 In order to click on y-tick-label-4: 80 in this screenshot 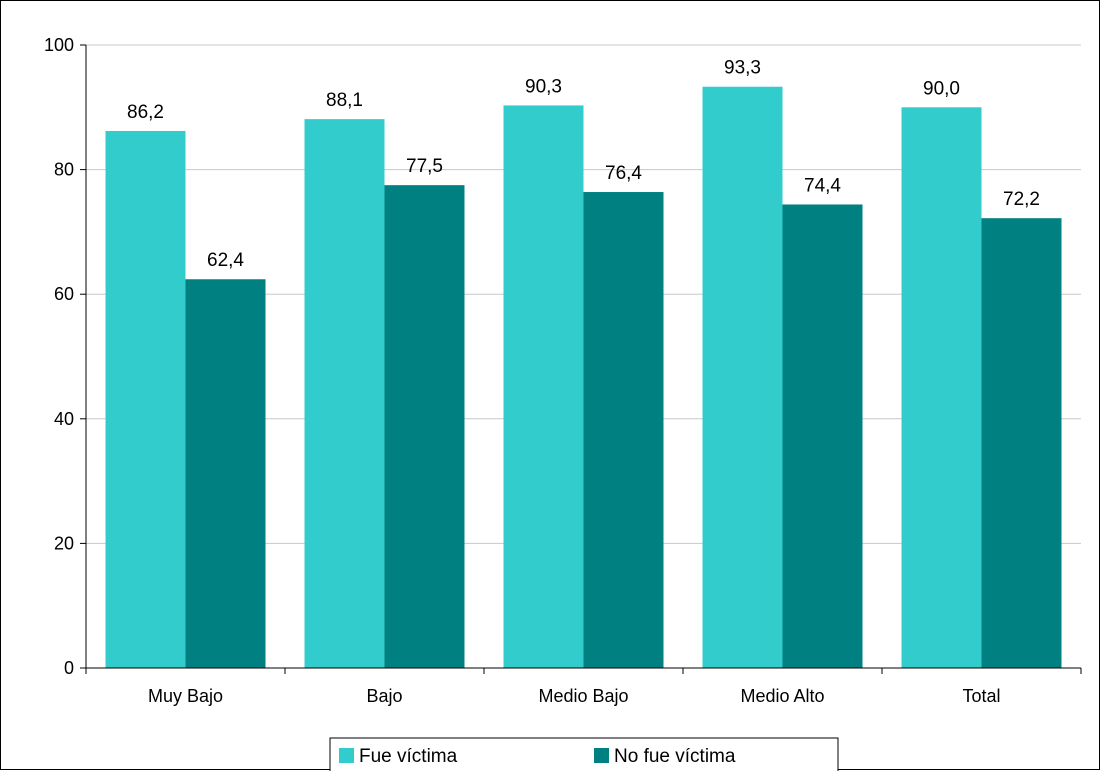, I will do `click(64, 170)`.